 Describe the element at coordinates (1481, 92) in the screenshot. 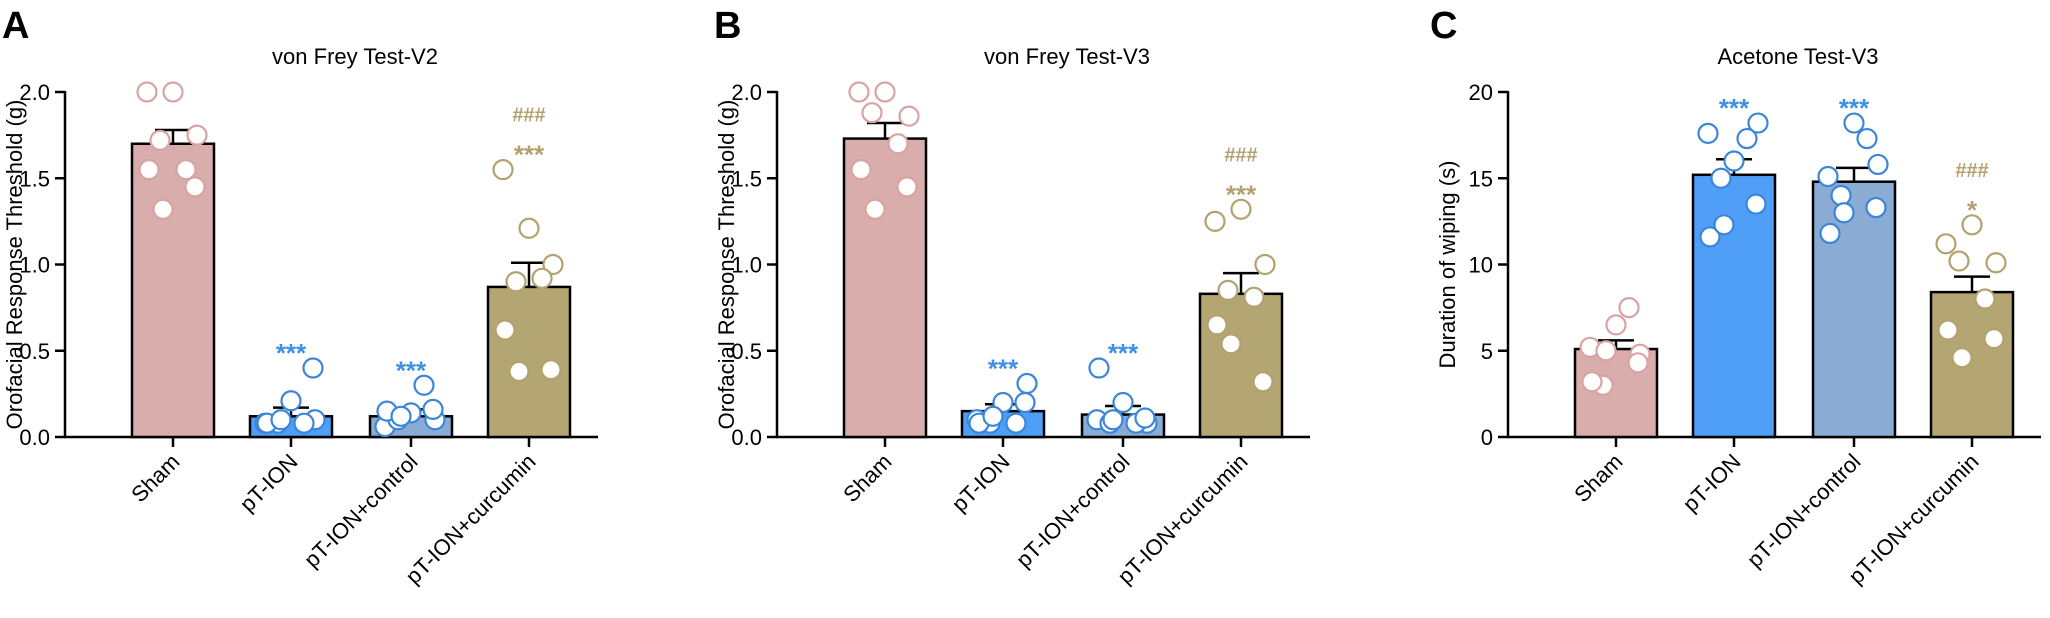

I see `y-tick-label: 20` at that location.